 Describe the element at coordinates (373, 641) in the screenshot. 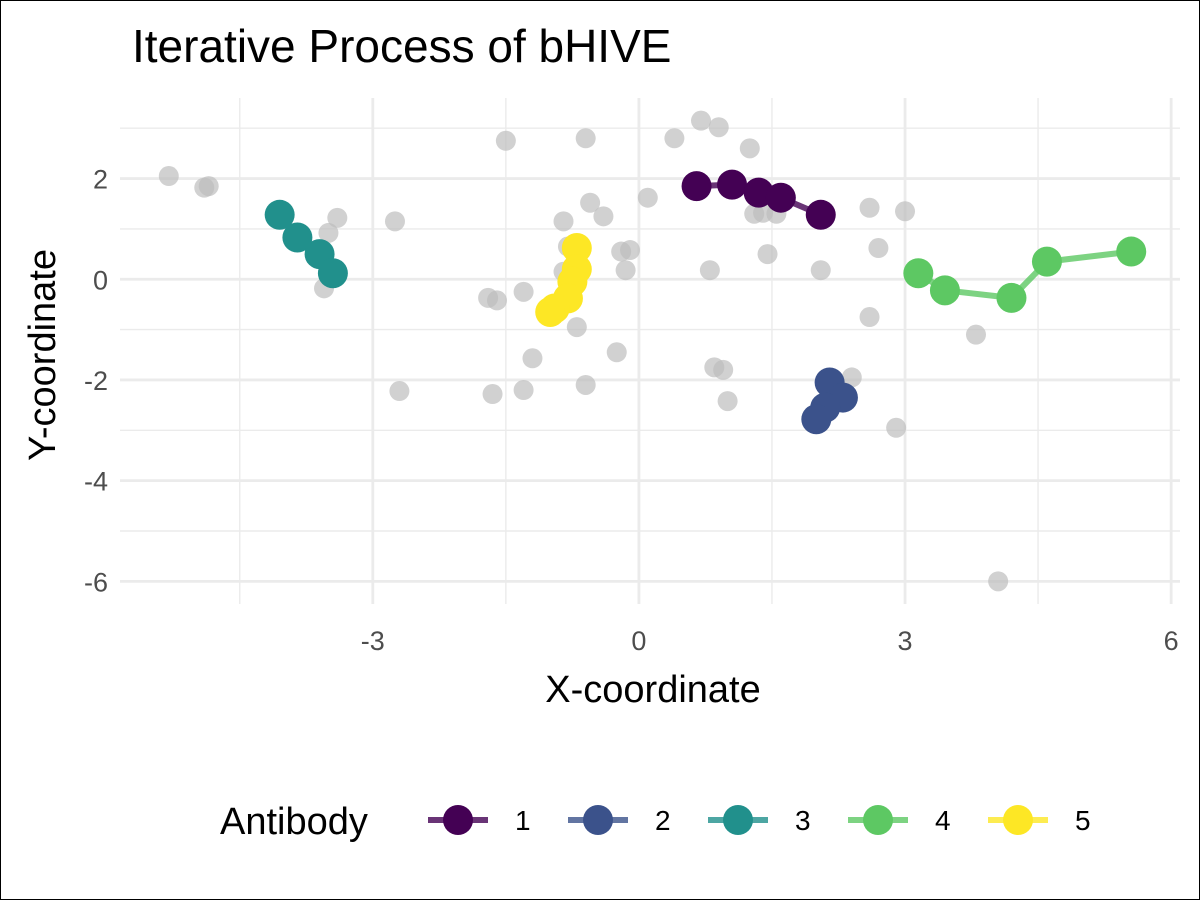

I see `x-tick-label: -3` at that location.